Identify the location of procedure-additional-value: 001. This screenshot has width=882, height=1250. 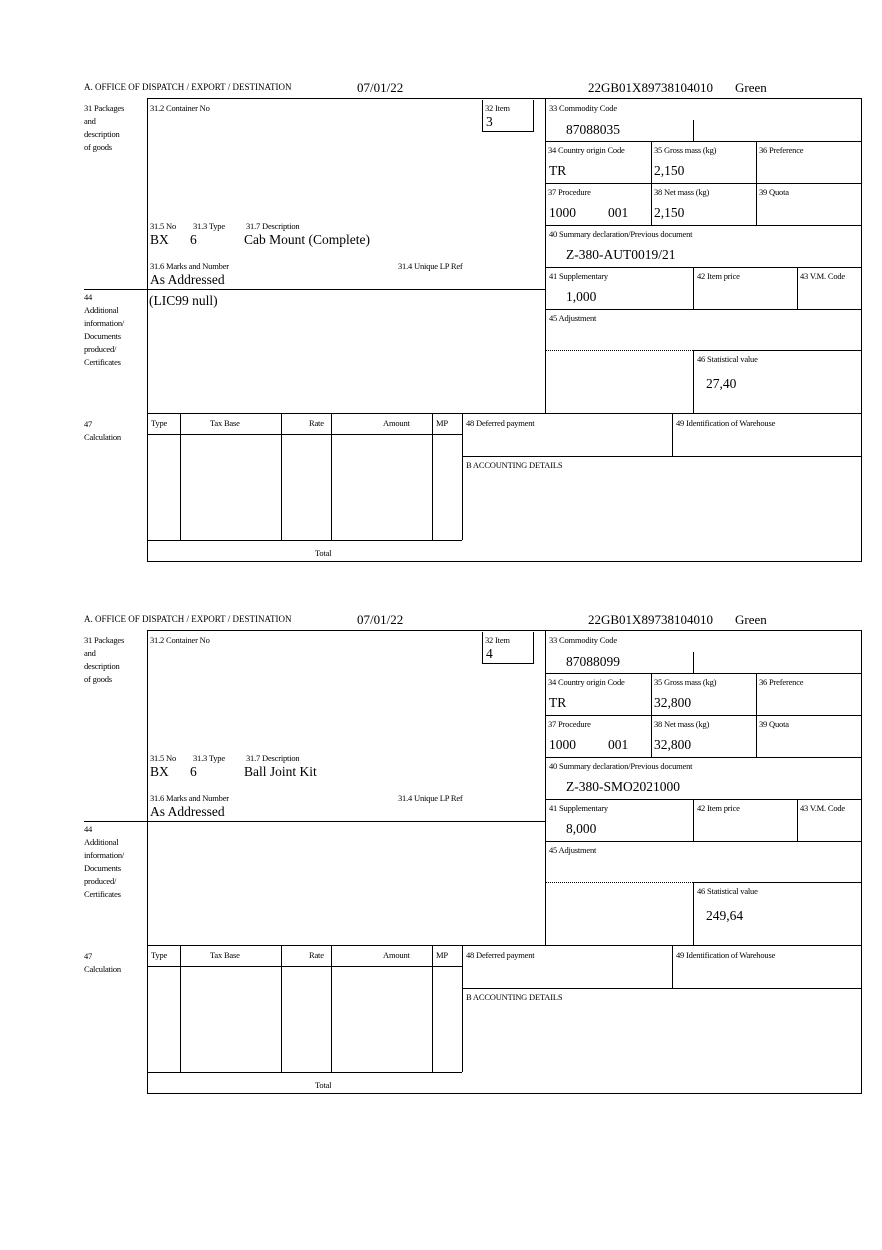
(618, 212).